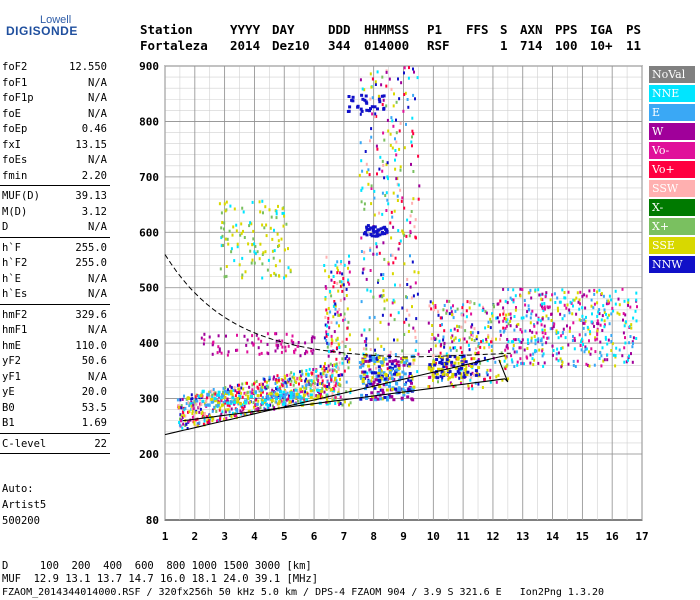  Describe the element at coordinates (11, 361) in the screenshot. I see `param-key: yF2` at that location.